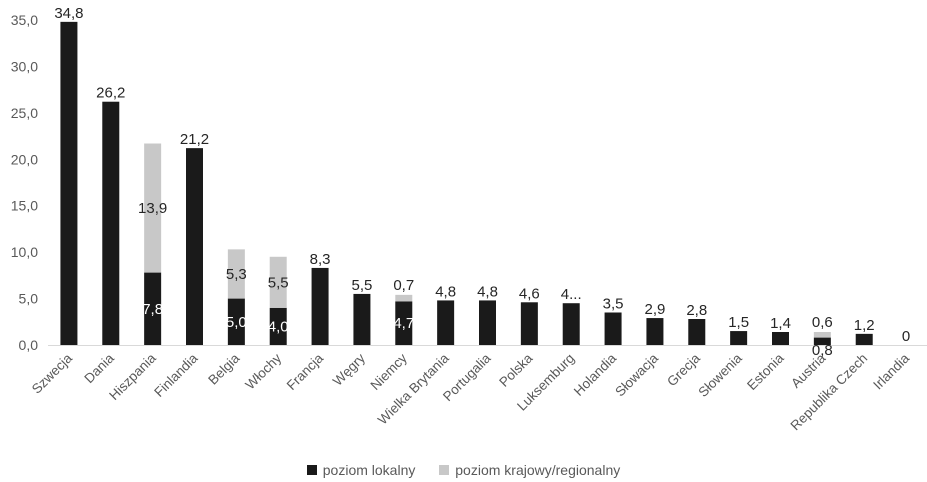 This screenshot has width=927, height=482. Describe the element at coordinates (52, 373) in the screenshot. I see `x-category-label: Szwecja` at that location.